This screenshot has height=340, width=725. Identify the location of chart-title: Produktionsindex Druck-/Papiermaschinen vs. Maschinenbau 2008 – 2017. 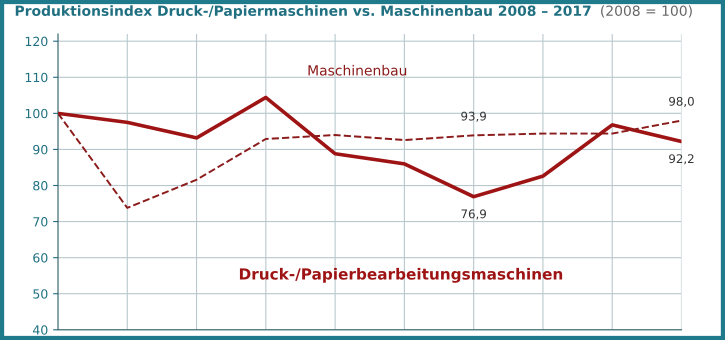
(303, 12).